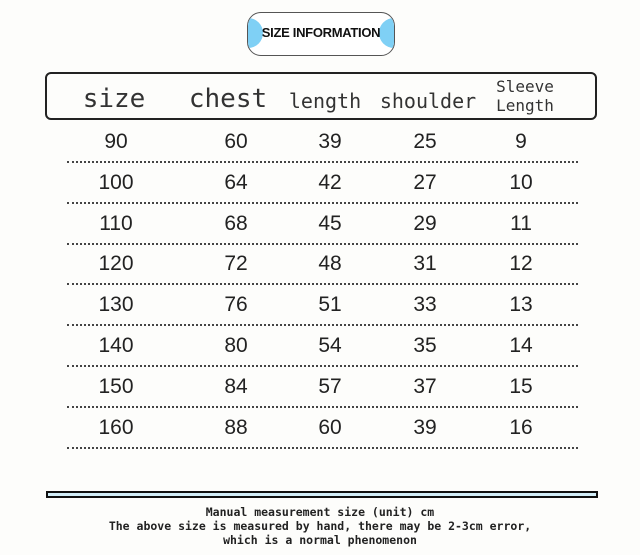 Image resolution: width=640 pixels, height=555 pixels. Describe the element at coordinates (325, 101) in the screenshot. I see `header-length: length` at that location.